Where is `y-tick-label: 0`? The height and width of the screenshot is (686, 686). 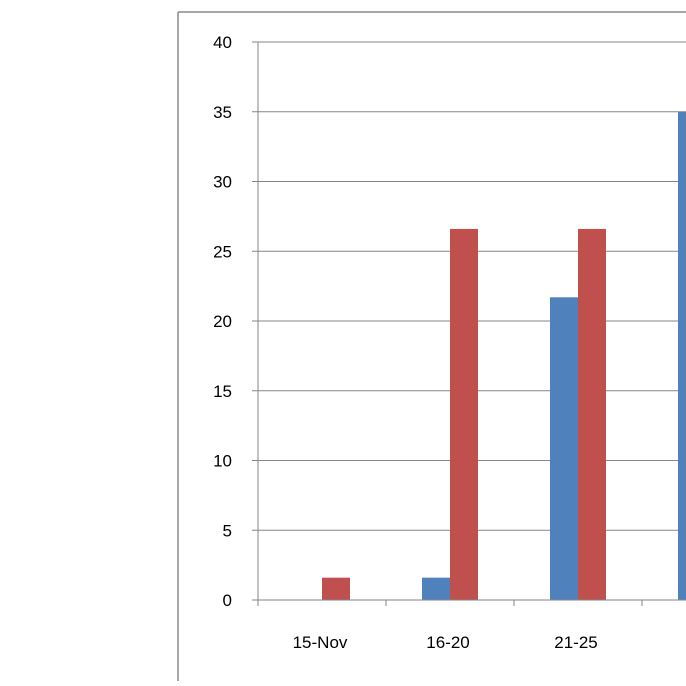 y-tick-label: 0 is located at coordinates (227, 600).